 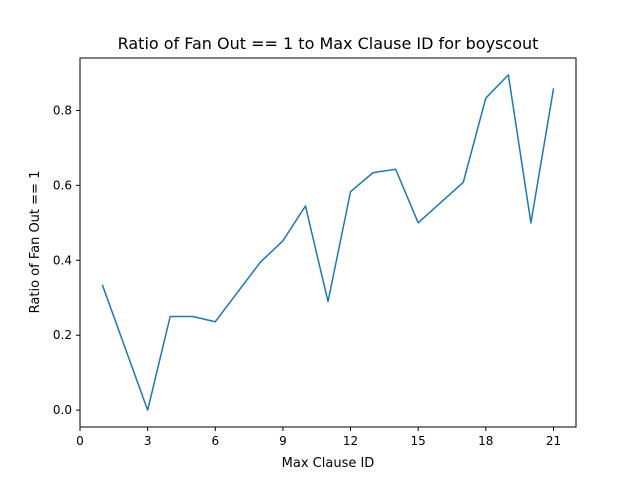 What do you see at coordinates (283, 441) in the screenshot?
I see `x-tick-label: 9` at bounding box center [283, 441].